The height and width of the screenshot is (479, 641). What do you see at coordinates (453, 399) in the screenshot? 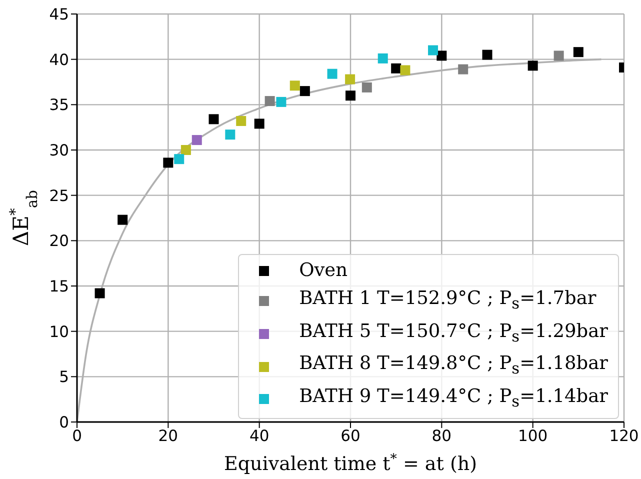
I see `legend-label: BATH 9 T=149.4°C ; P$_{s}$=1.14bar` at bounding box center [453, 399].